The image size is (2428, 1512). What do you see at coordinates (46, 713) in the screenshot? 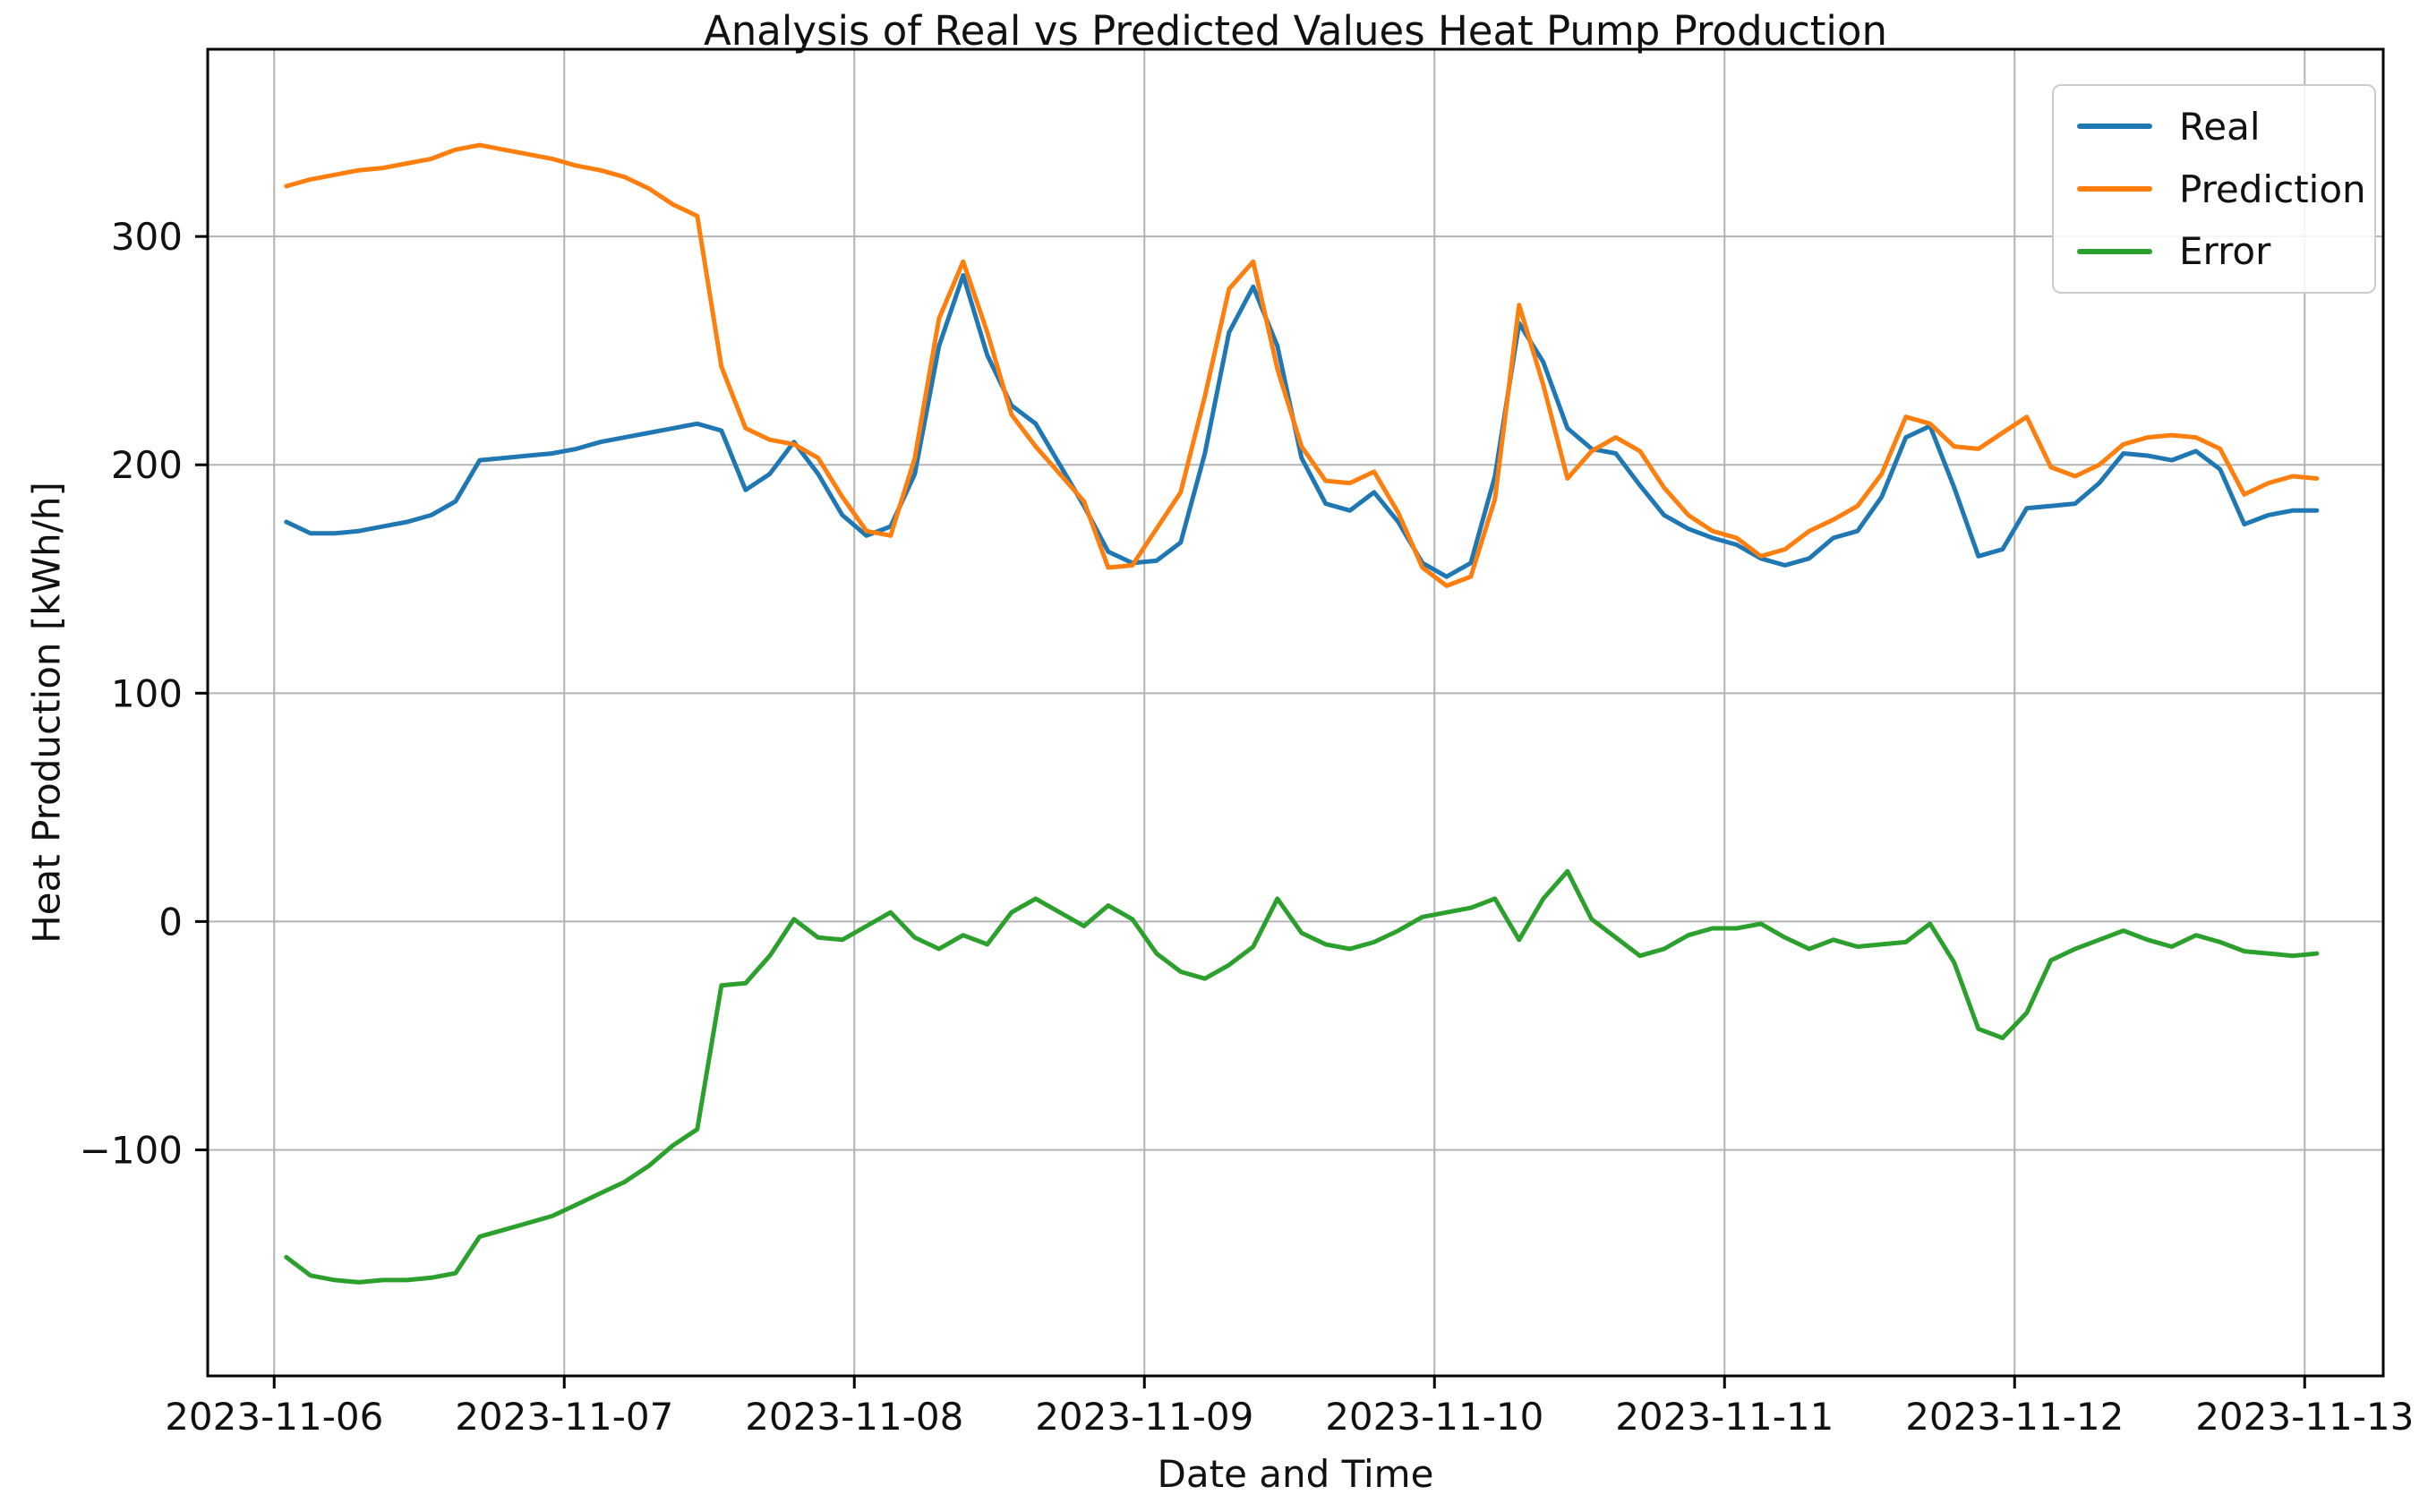
I see `y-axis-label: Heat Production [kWh/h]` at bounding box center [46, 713].